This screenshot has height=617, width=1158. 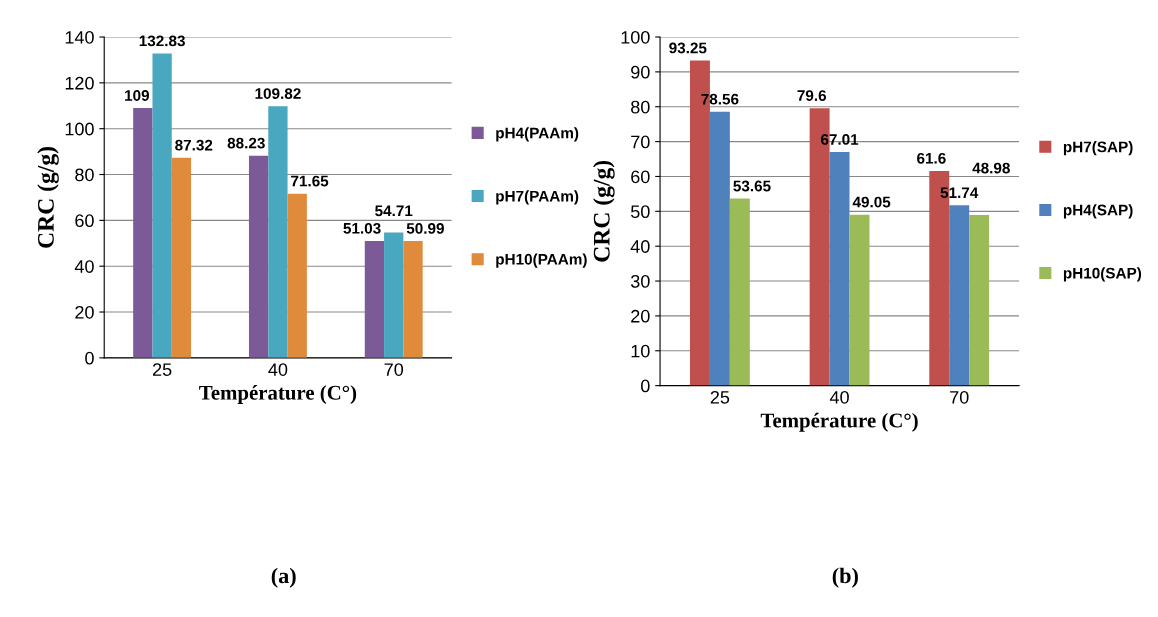 What do you see at coordinates (1098, 211) in the screenshot?
I see `legend-label: pH4(SAP)` at bounding box center [1098, 211].